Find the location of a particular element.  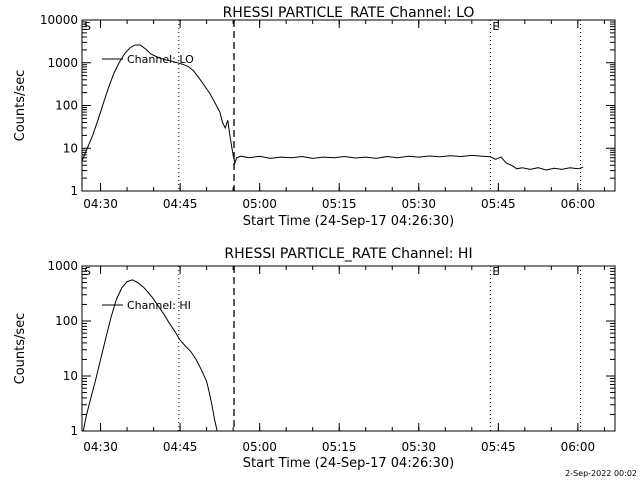

legend-label: Channel: HI is located at coordinates (159, 305).